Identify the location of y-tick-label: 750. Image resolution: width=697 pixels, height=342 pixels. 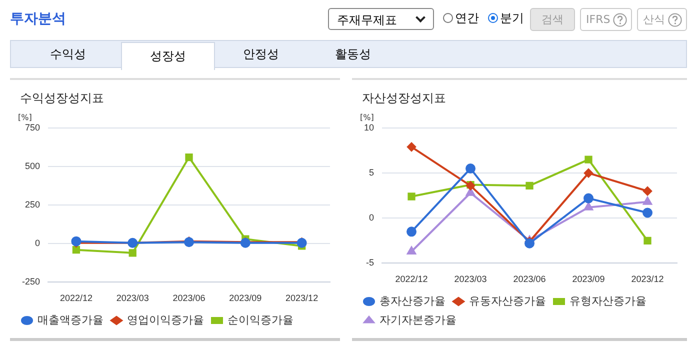
(32, 127).